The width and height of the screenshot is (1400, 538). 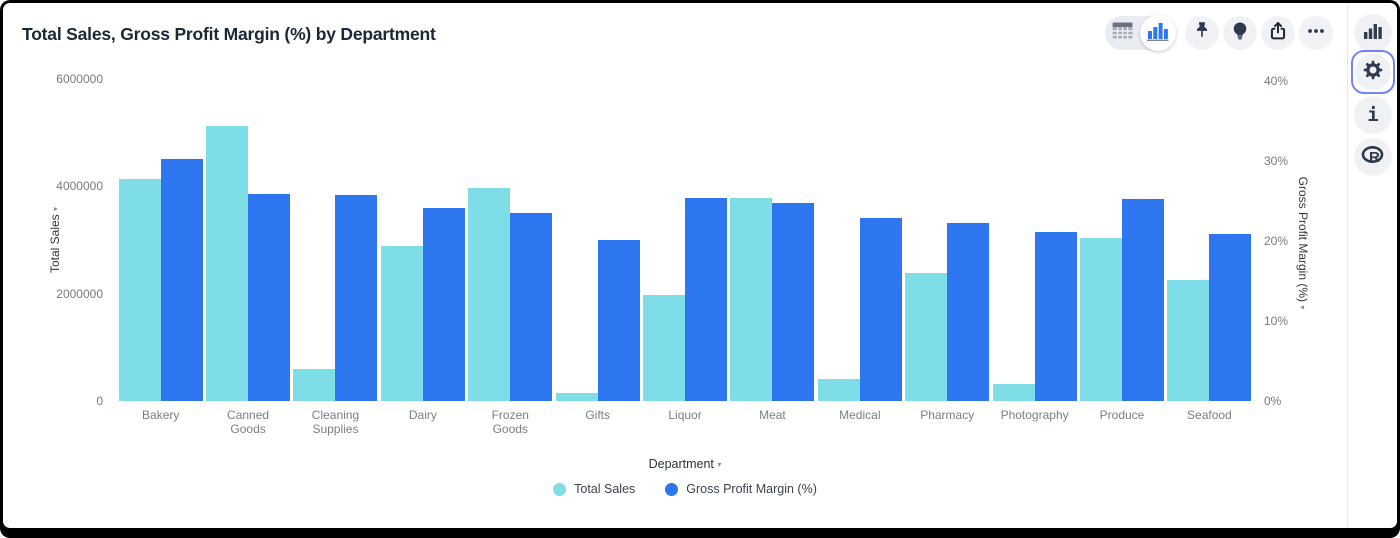 I want to click on x-tick-label: Dairy, so click(x=422, y=415).